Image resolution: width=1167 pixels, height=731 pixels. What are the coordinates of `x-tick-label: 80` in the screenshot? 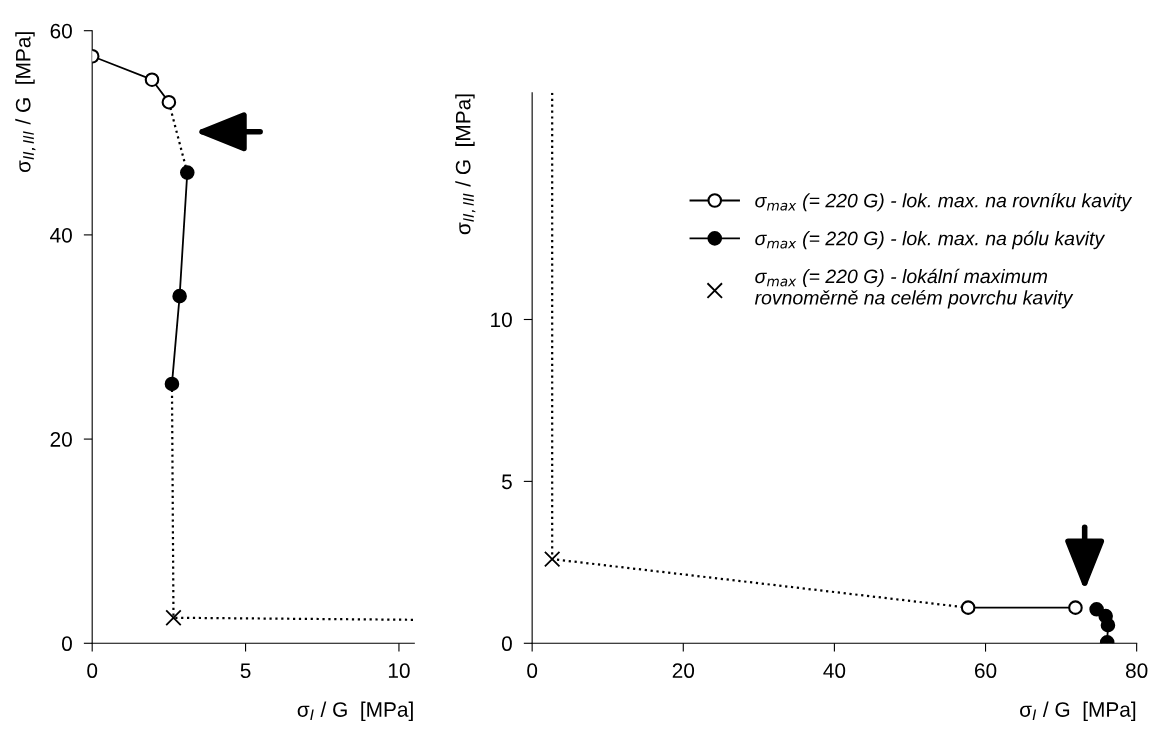 It's located at (1136, 671).